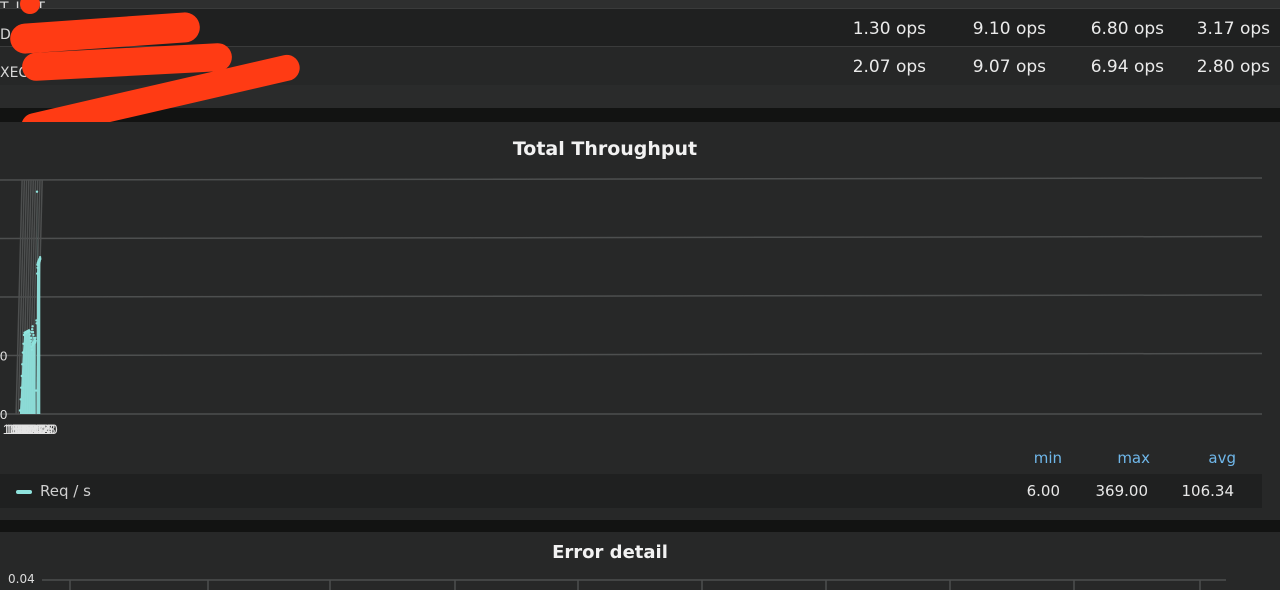 Image resolution: width=1280 pixels, height=590 pixels. Describe the element at coordinates (1047, 458) in the screenshot. I see `stat-min-label: min` at that location.